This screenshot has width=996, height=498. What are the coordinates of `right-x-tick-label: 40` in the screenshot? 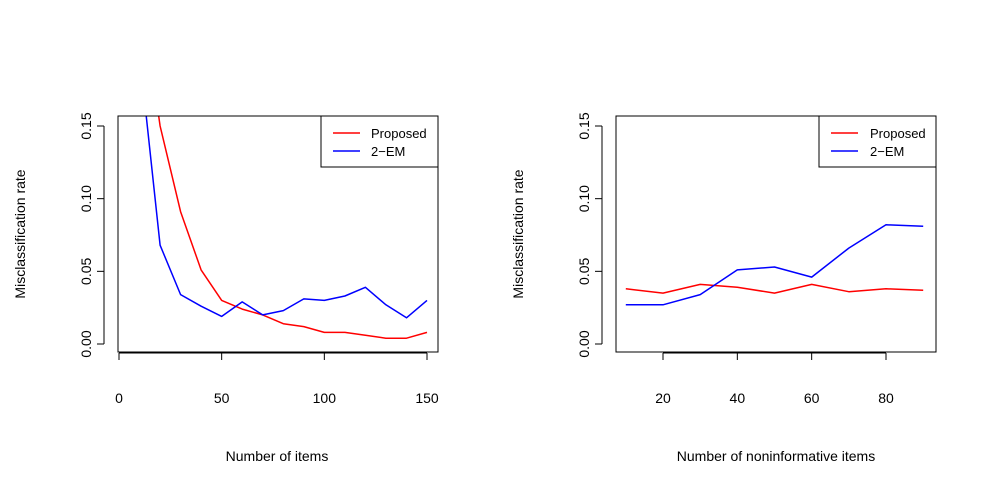 It's located at (738, 398).